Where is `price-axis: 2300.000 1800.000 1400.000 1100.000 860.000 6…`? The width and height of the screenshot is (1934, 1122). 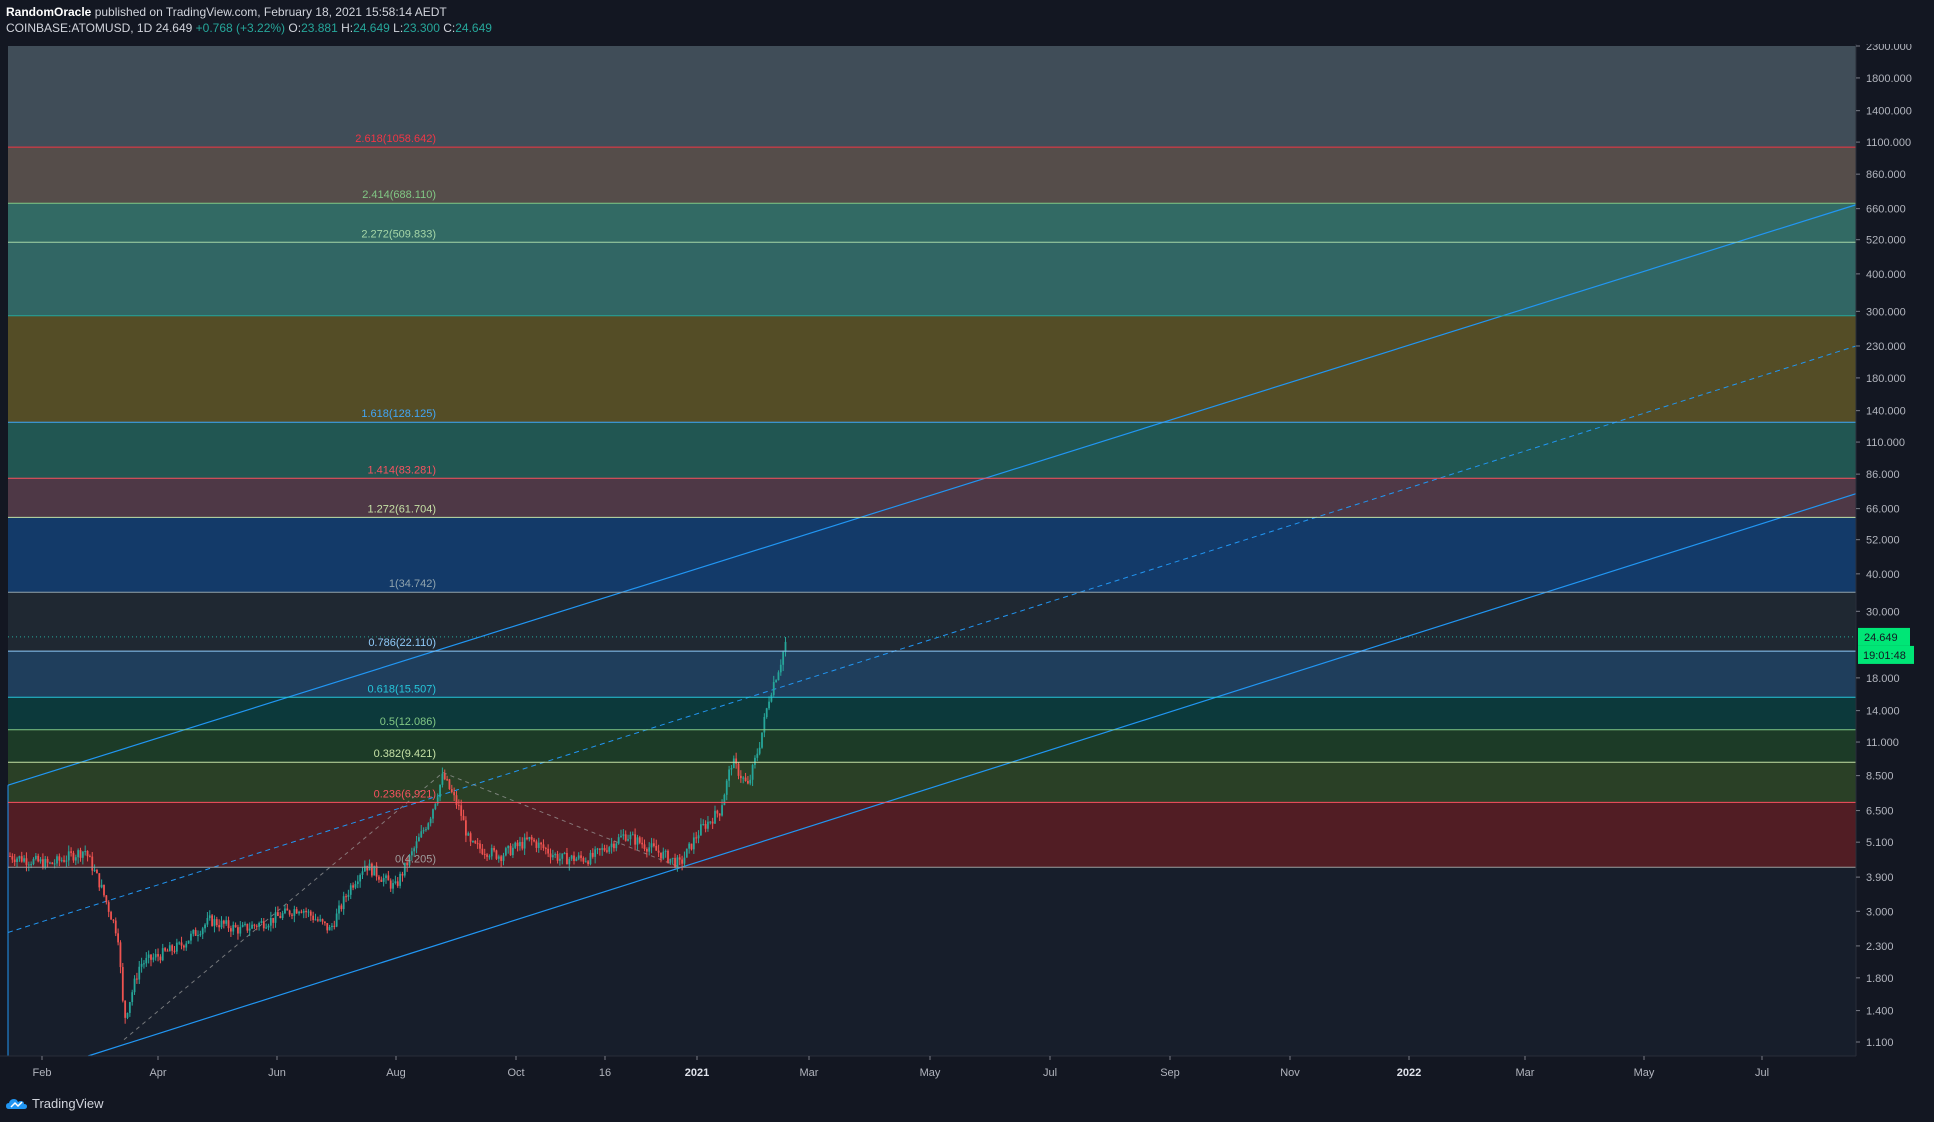 price-axis: 2300.000 1800.000 1400.000 1100.000 860.000 6… is located at coordinates (1894, 550).